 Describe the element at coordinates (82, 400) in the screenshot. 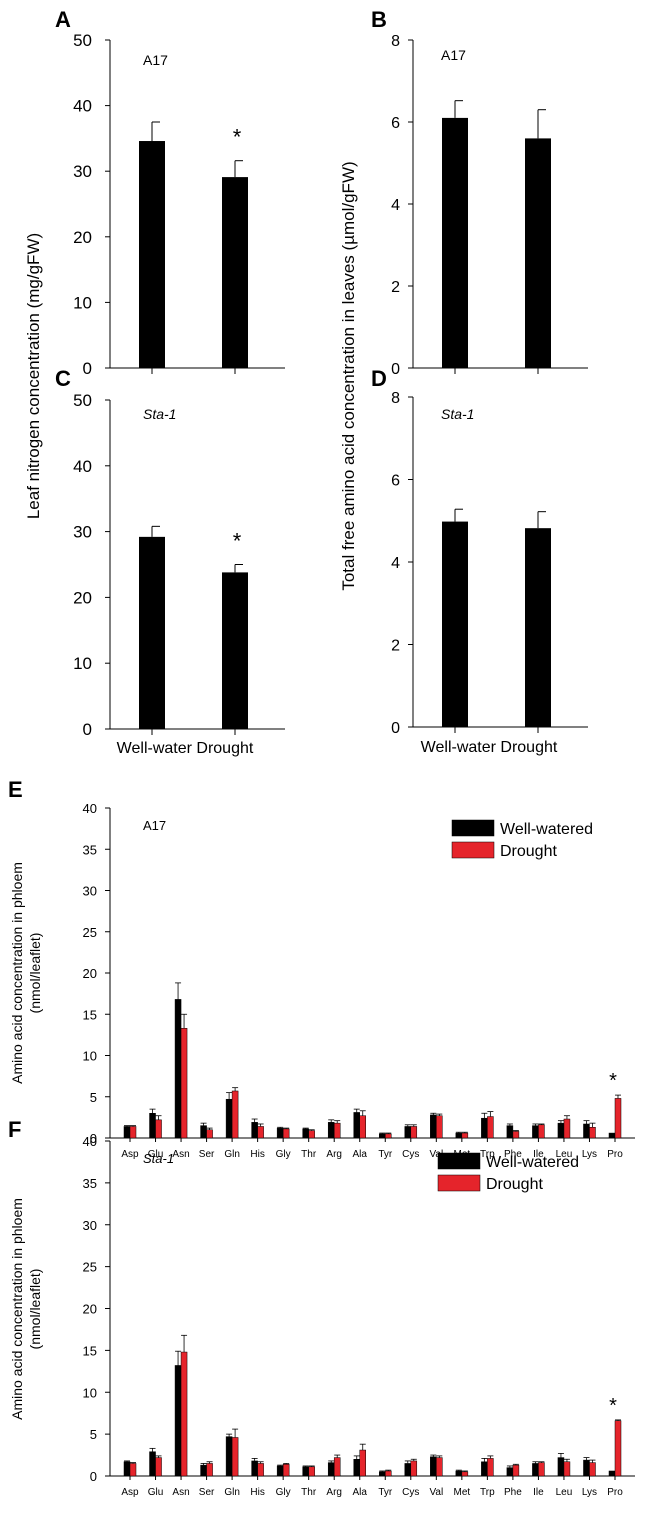

I see `y-tick-label: 50` at that location.